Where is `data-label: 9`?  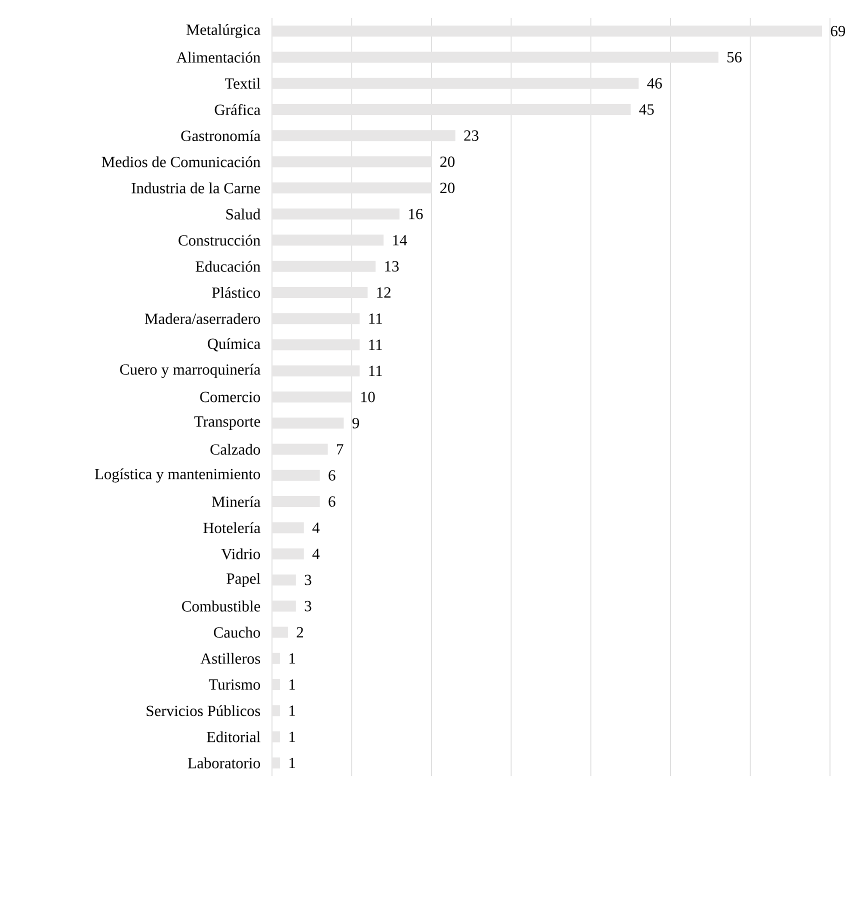 data-label: 9 is located at coordinates (356, 423).